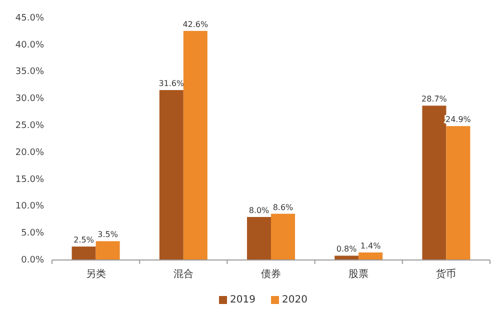 The height and width of the screenshot is (324, 500). What do you see at coordinates (458, 119) in the screenshot?
I see `data-label: 24.9%` at bounding box center [458, 119].